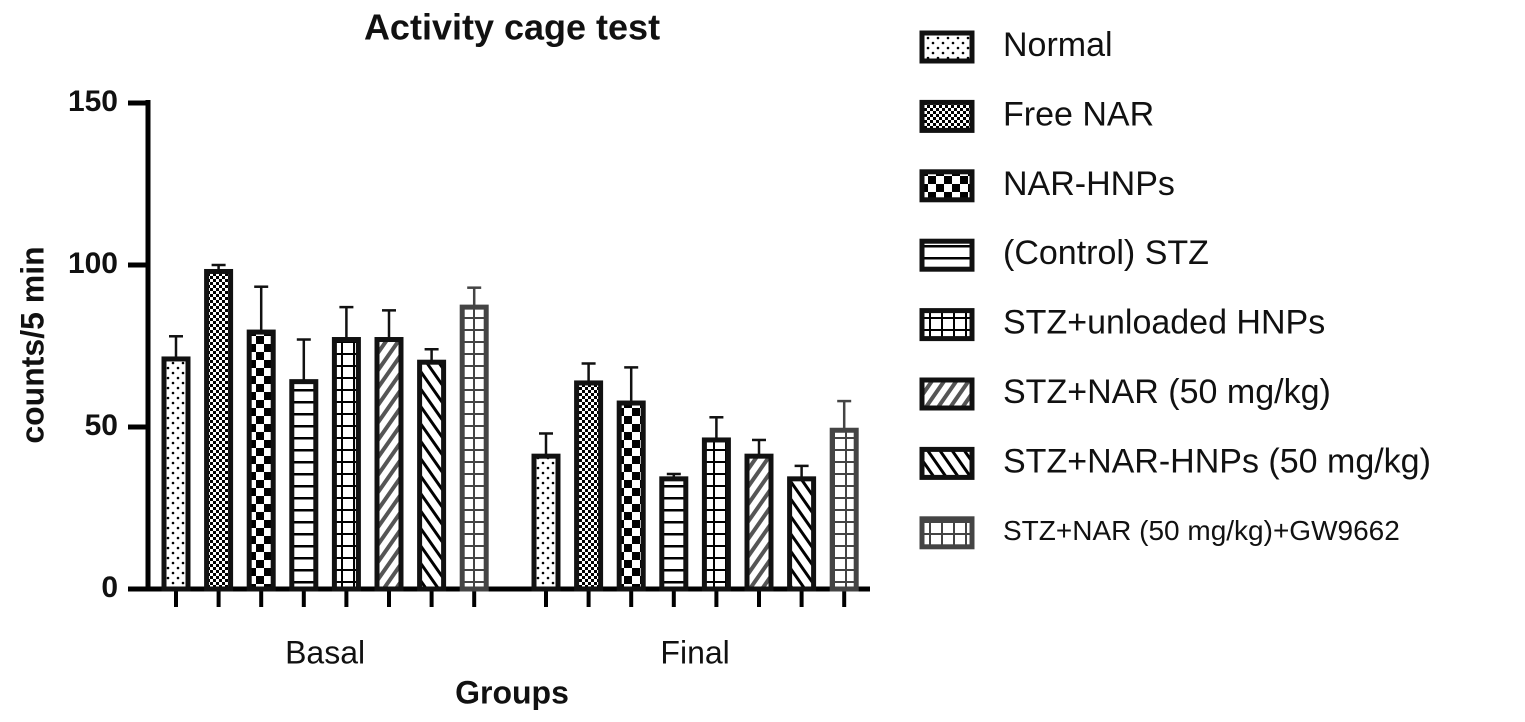 This screenshot has width=1525, height=722. I want to click on y-tick-label: 100, so click(93, 263).